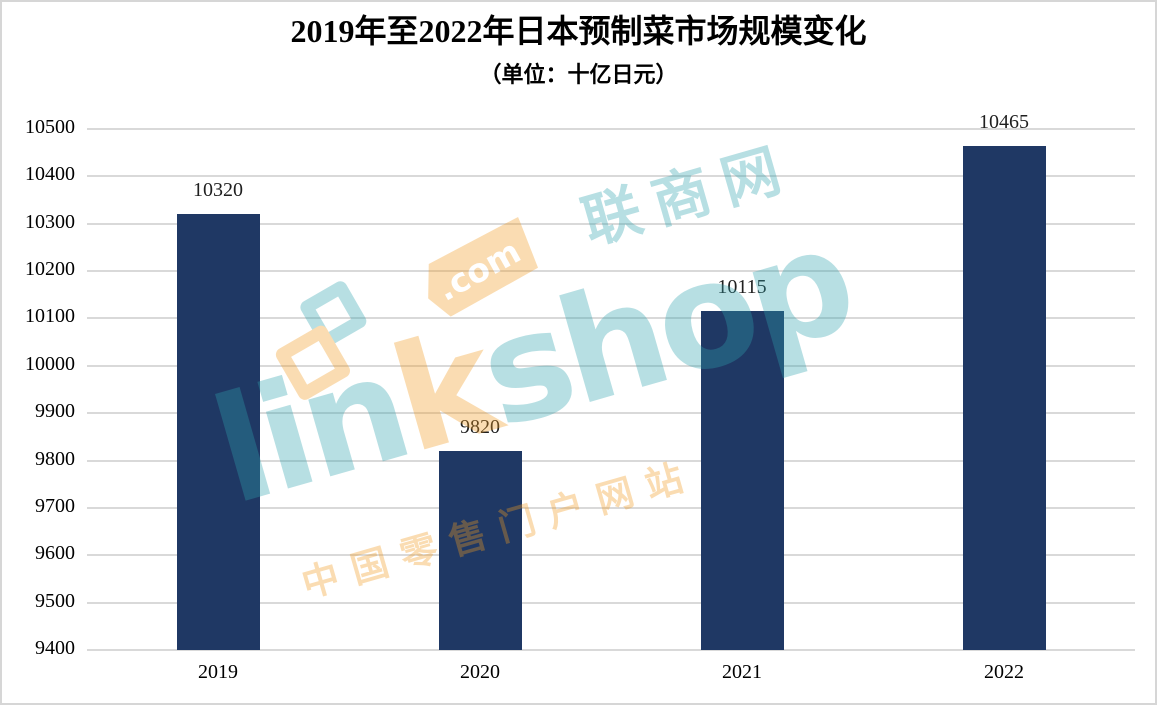 This screenshot has width=1157, height=705. I want to click on y-tick-label: 10100, so click(50, 316).